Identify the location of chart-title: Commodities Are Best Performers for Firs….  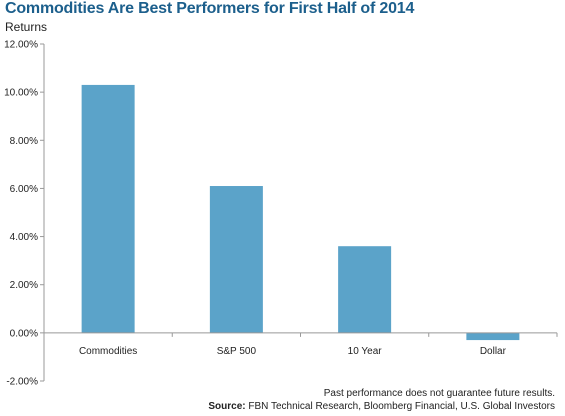
(210, 8).